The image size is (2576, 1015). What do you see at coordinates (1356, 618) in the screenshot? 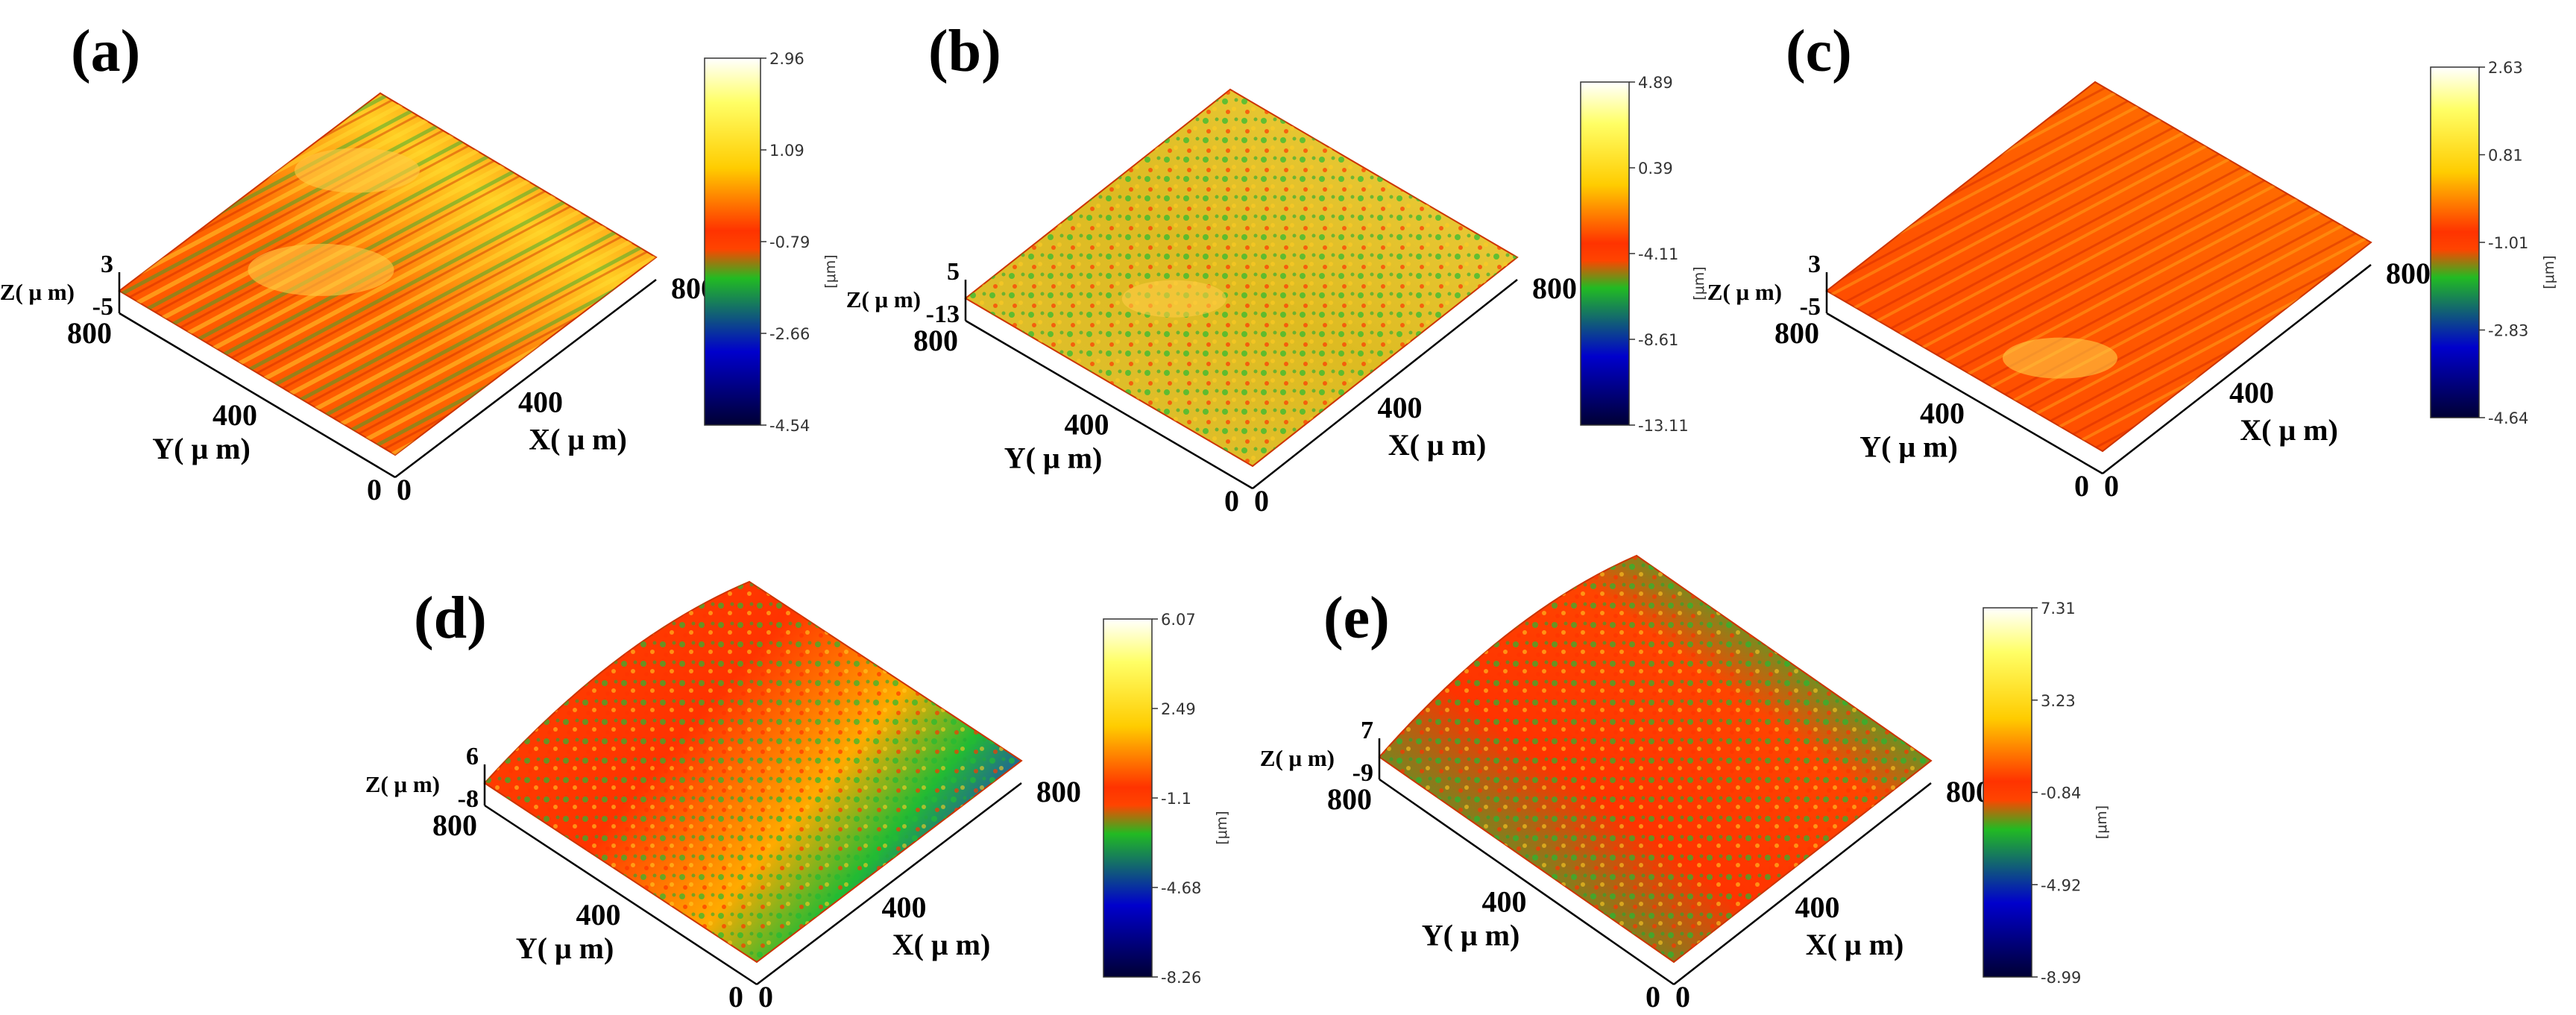
I see `panel-label: (e)` at bounding box center [1356, 618].